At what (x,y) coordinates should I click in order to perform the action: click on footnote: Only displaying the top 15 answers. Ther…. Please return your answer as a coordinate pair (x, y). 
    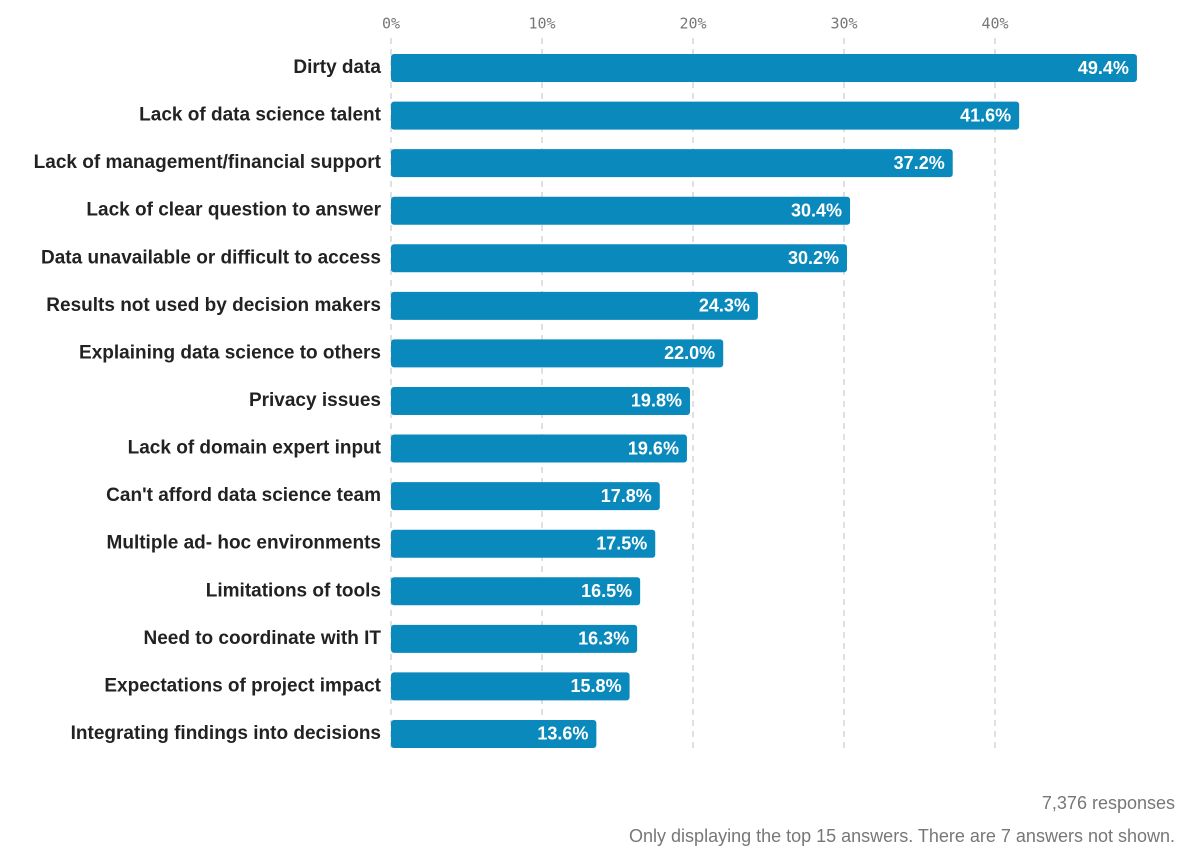
    Looking at the image, I should click on (902, 836).